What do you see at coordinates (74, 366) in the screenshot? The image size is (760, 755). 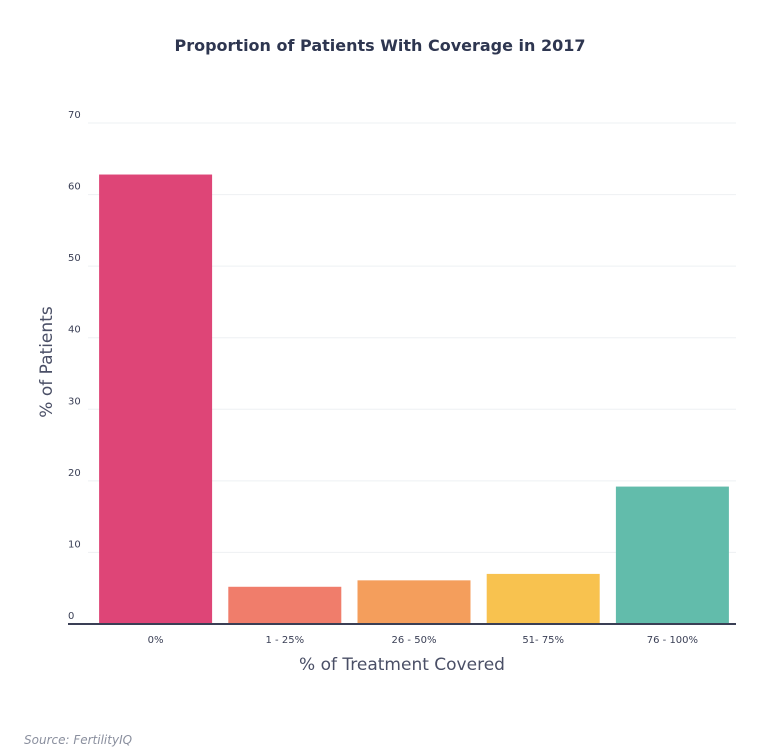 I see `y-axis-ticks: 0 10 20 30 40 50 60 70` at bounding box center [74, 366].